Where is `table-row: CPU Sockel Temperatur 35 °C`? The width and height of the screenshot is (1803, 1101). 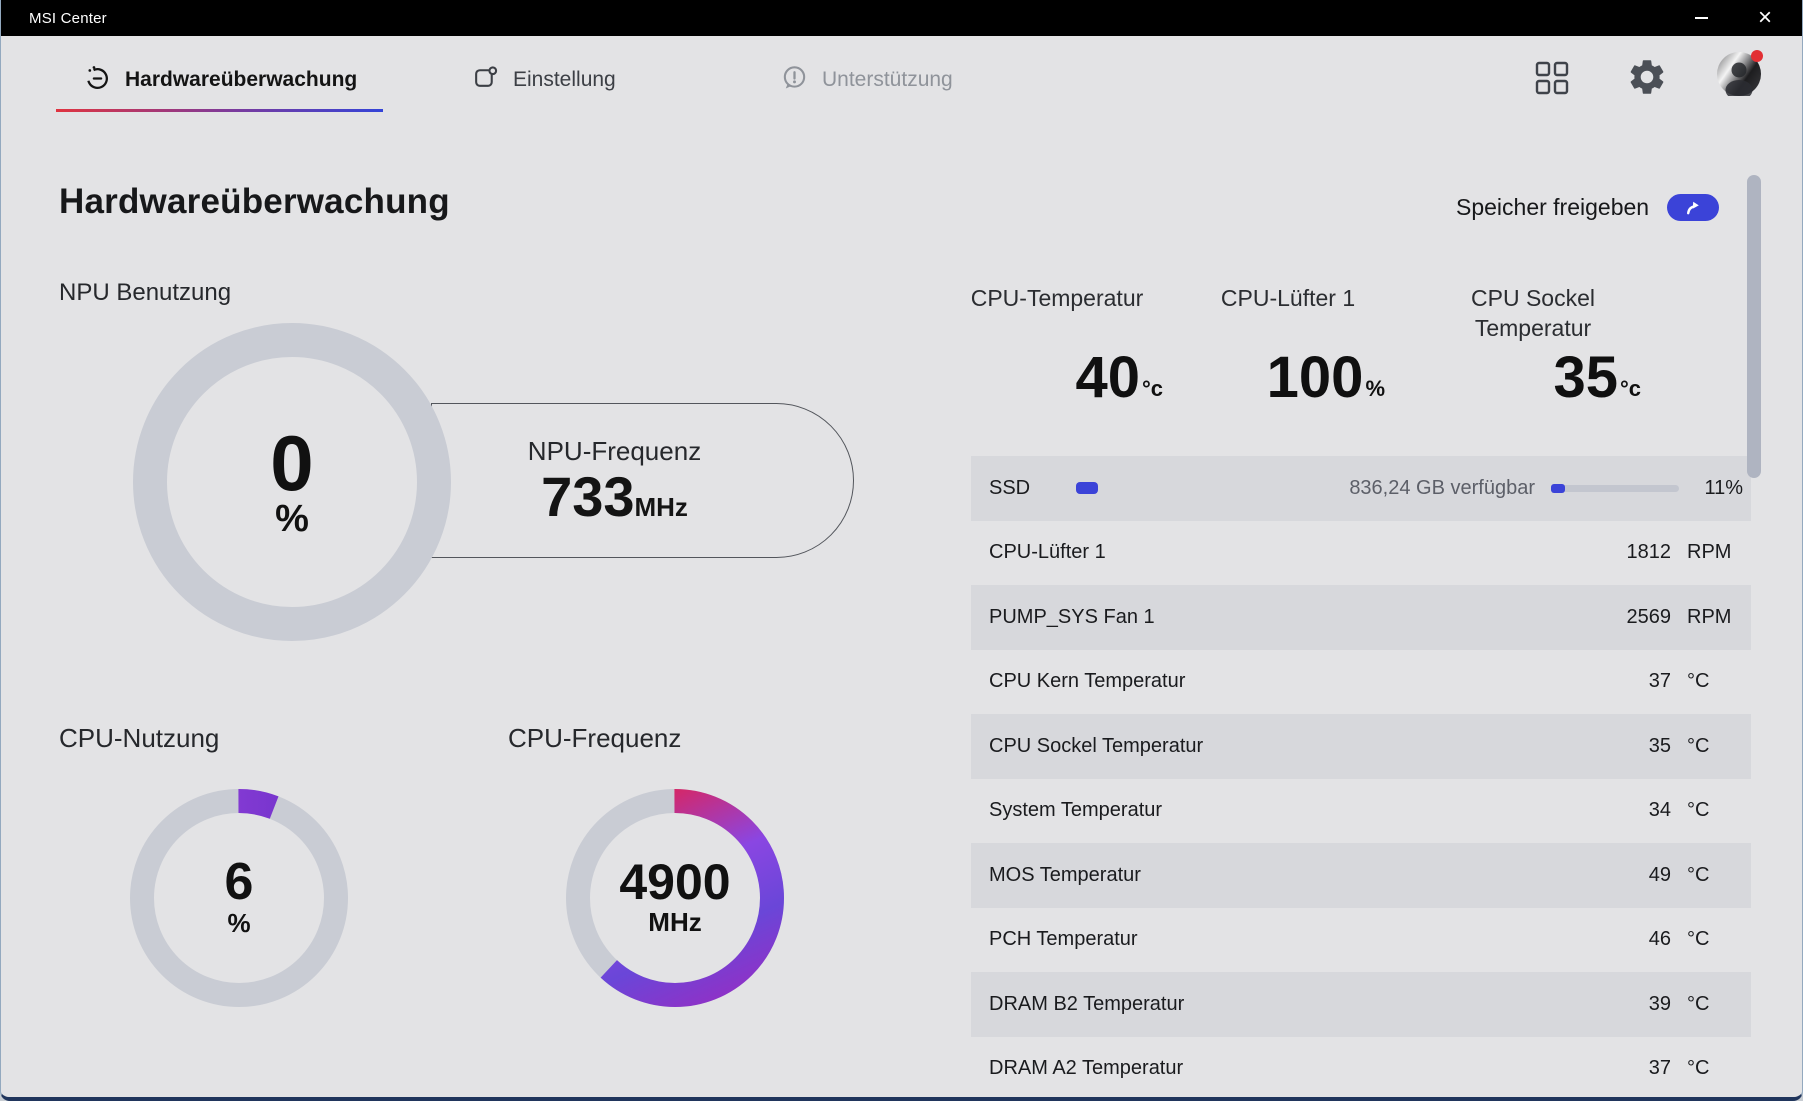
table-row: CPU Sockel Temperatur 35 °C is located at coordinates (1361, 746).